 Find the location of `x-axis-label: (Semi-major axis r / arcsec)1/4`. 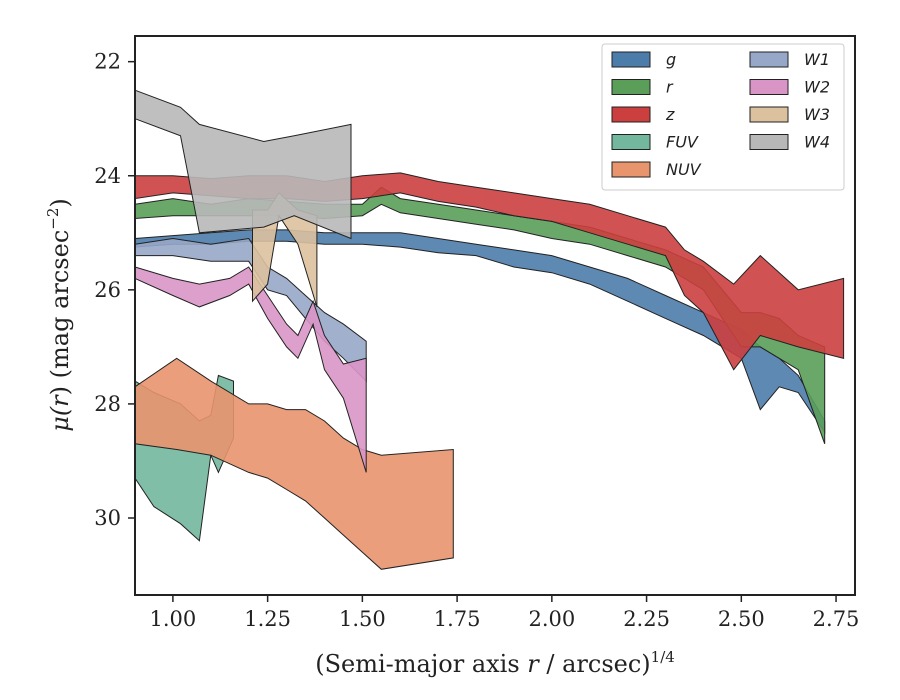

x-axis-label: (Semi-major axis r / arcsec)1/4 is located at coordinates (495, 663).